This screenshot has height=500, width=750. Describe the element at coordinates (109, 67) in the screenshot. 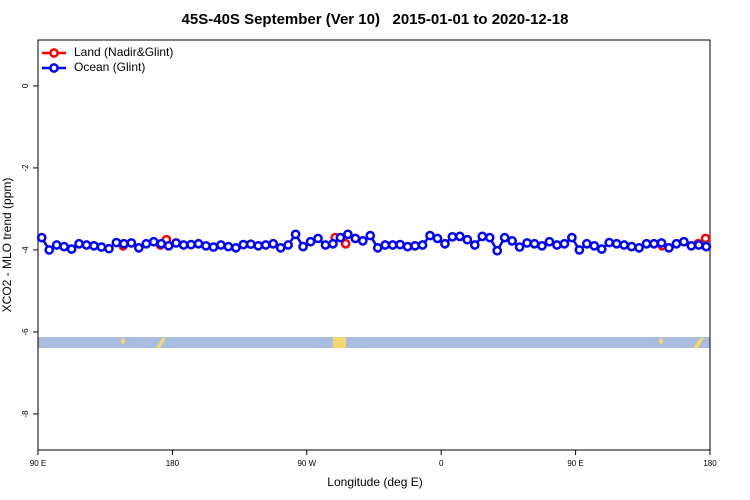

I see `legend-label: Ocean (Glint)` at that location.